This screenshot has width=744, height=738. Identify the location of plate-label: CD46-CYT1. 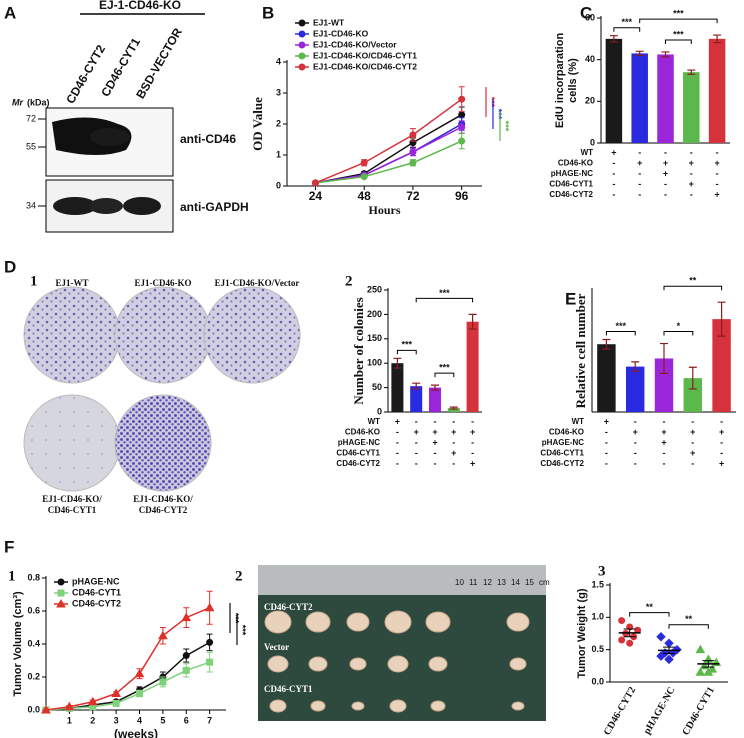
(72, 510).